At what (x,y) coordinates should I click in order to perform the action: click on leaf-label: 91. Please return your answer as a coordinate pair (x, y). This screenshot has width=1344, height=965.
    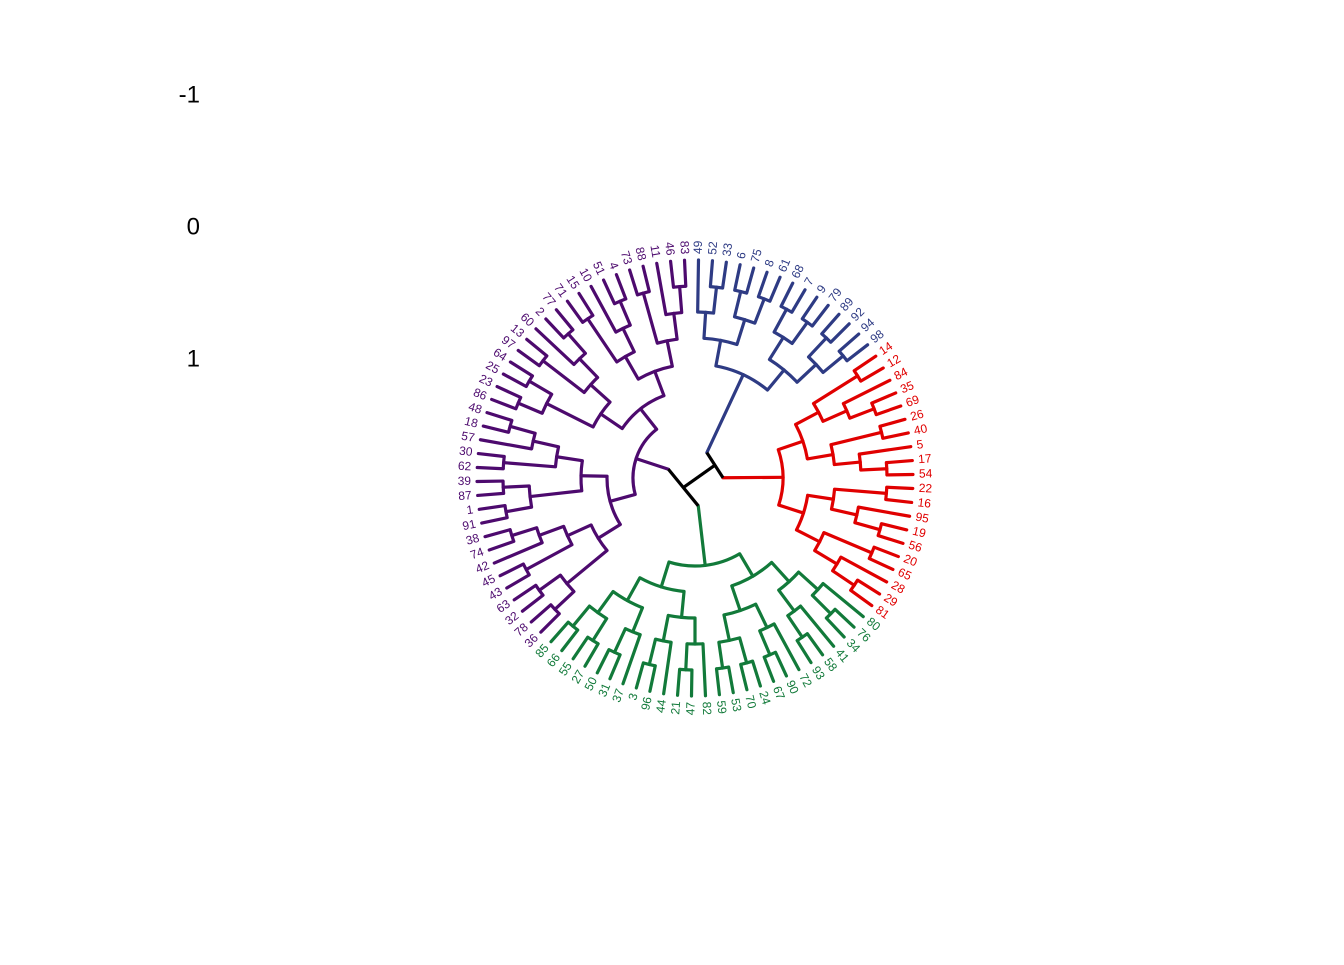
    Looking at the image, I should click on (469, 525).